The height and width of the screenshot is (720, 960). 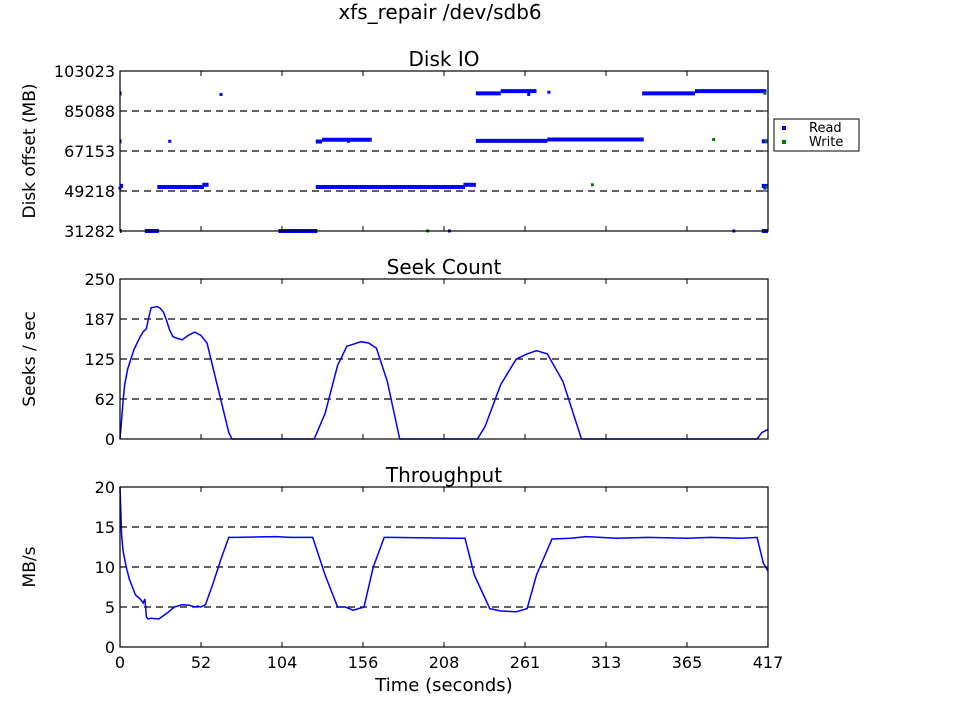 I want to click on x-tick-label: 52, so click(x=201, y=662).